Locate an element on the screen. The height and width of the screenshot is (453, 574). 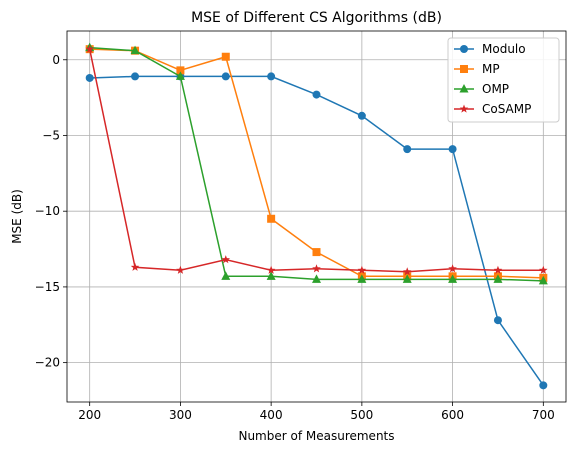
legend-label: OMP is located at coordinates (495, 89).